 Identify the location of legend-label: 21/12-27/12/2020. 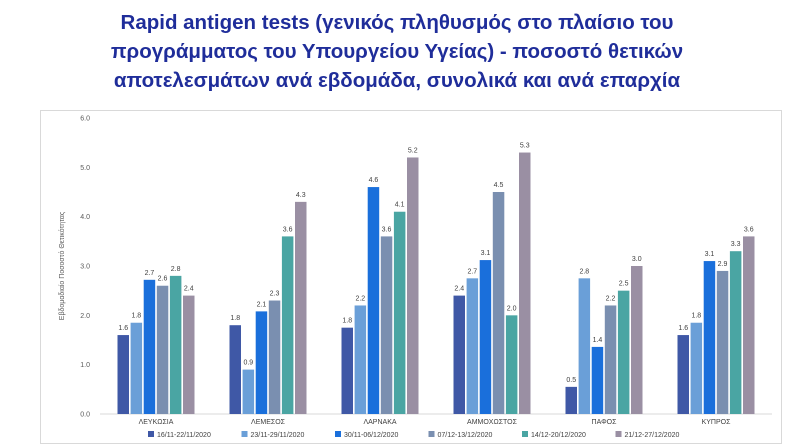
(652, 435).